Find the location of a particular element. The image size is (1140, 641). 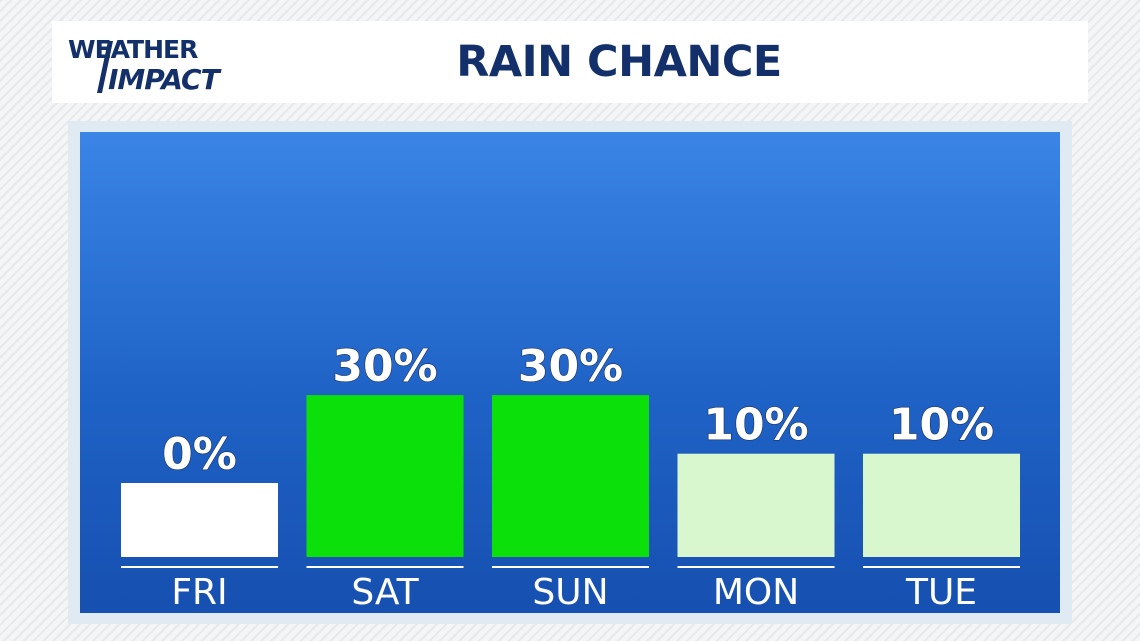

bar-sat is located at coordinates (385, 476).